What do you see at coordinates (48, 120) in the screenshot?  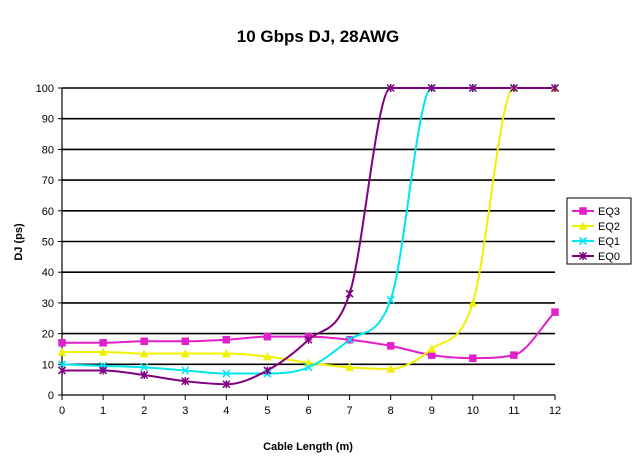 I see `y-tick-label: 90` at bounding box center [48, 120].